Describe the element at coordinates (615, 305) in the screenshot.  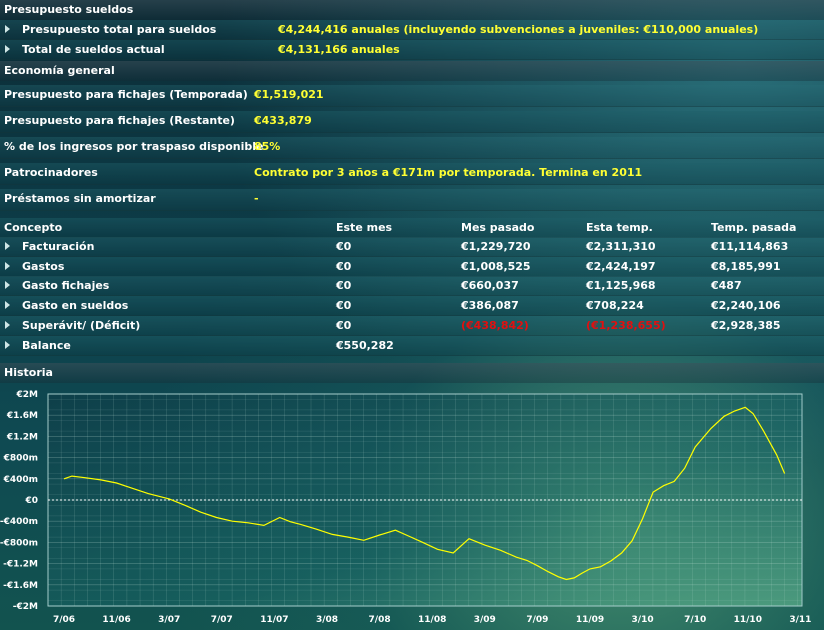
I see `cell-this-season: €708,224` at that location.